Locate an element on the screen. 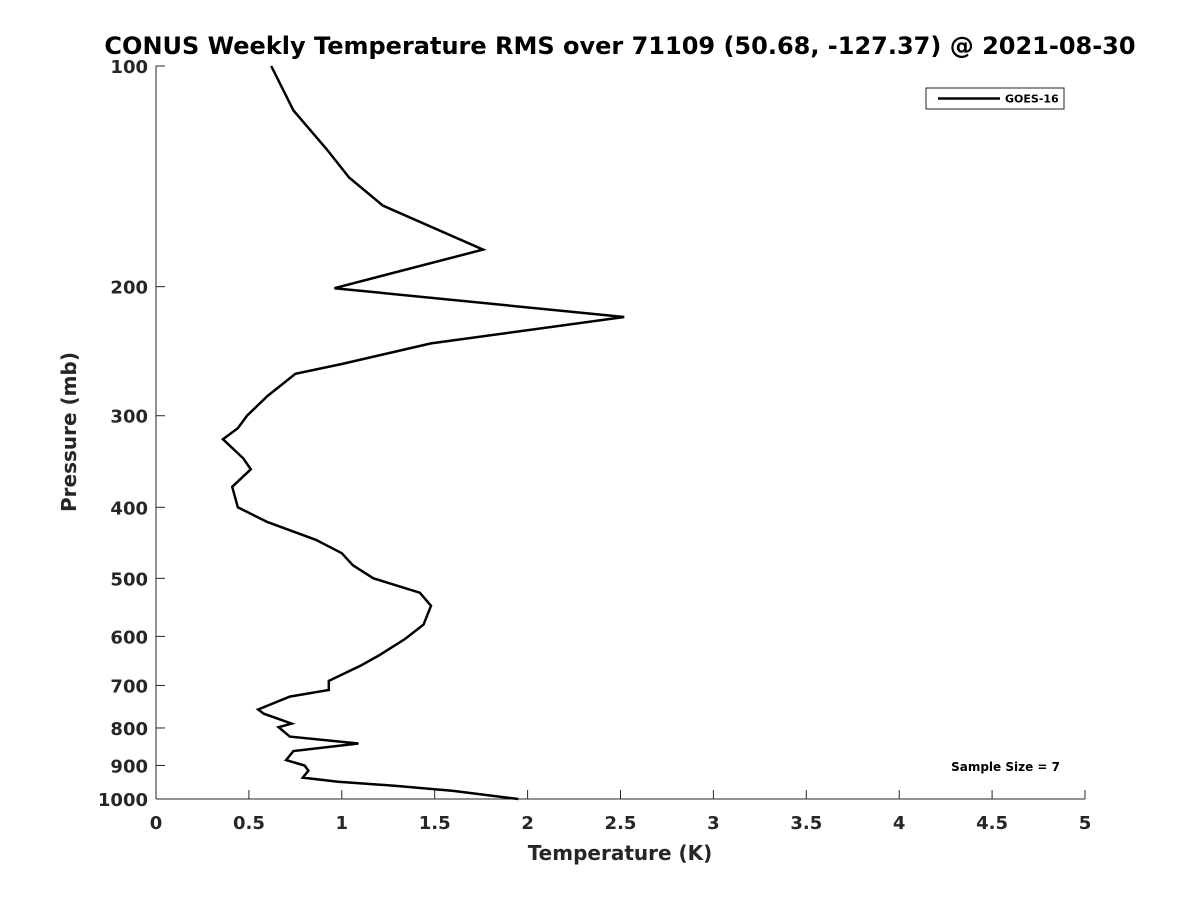  x-tick-label: 2 is located at coordinates (527, 823).